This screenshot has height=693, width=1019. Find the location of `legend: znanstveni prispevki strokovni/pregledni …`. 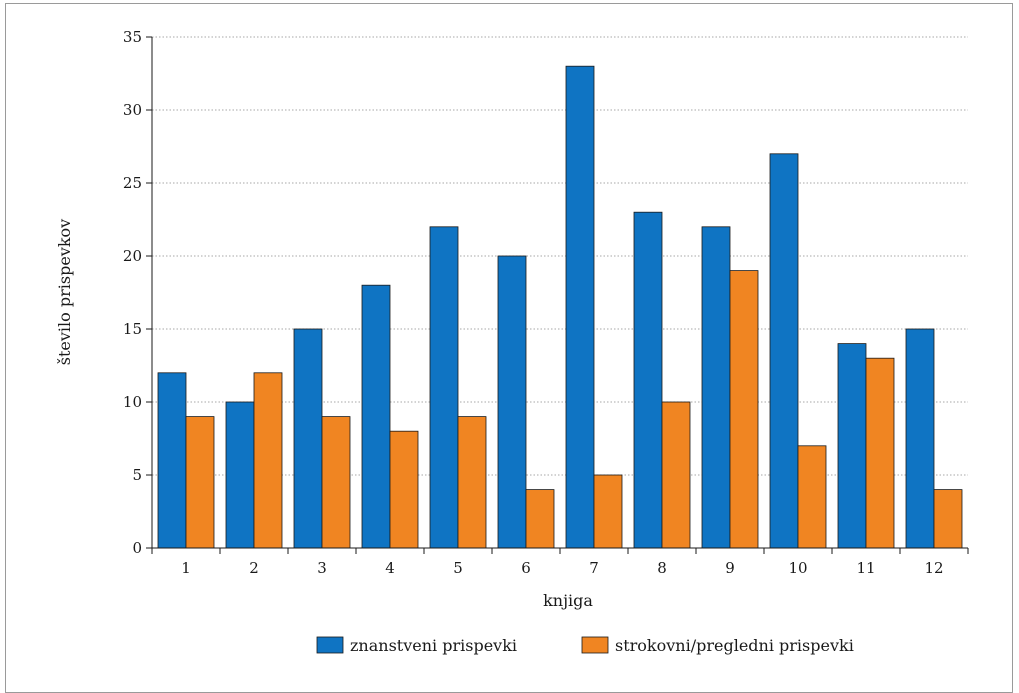

legend: znanstveni prispevki strokovni/pregledni … is located at coordinates (585, 645).